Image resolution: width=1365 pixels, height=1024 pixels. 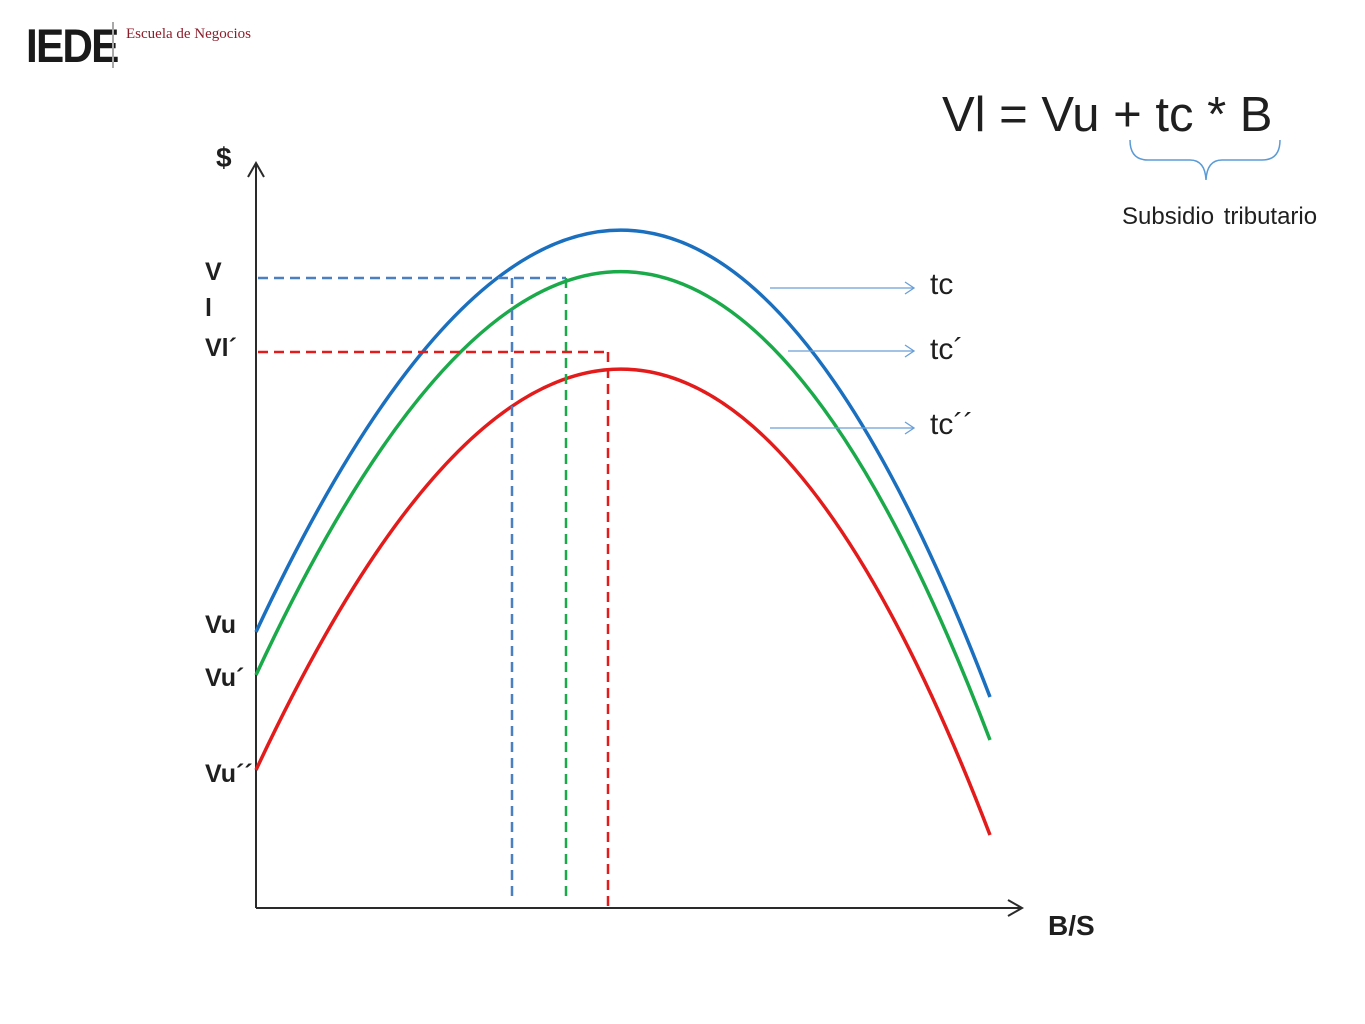 What do you see at coordinates (221, 348) in the screenshot?
I see `y-label-vl-prime: Vl´` at bounding box center [221, 348].